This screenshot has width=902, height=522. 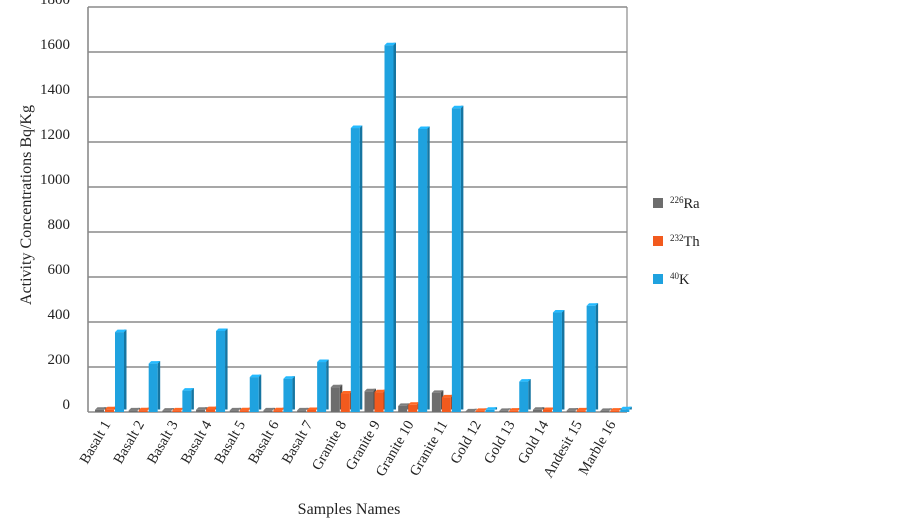 I want to click on x-tick-label: Basalt 7, so click(x=297, y=442).